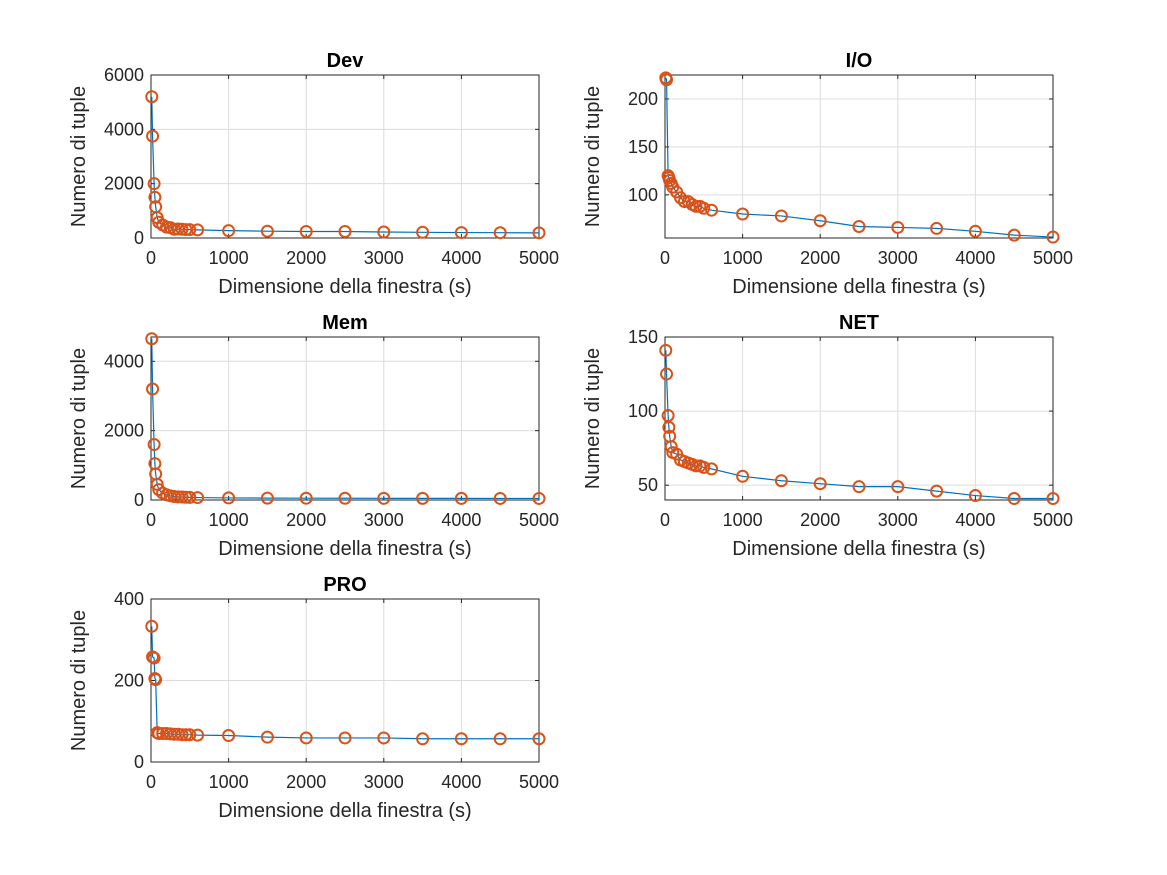 The image size is (1167, 875). What do you see at coordinates (346, 61) in the screenshot?
I see `subplot-title: Dev` at bounding box center [346, 61].